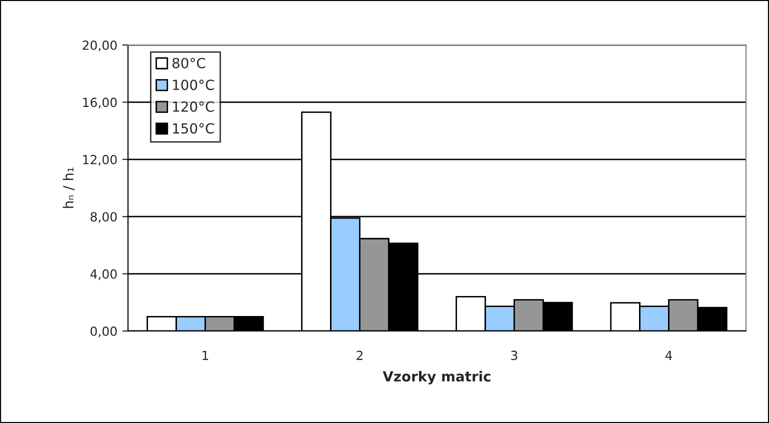  What do you see at coordinates (193, 106) in the screenshot?
I see `legend-label: 120°C` at bounding box center [193, 106].